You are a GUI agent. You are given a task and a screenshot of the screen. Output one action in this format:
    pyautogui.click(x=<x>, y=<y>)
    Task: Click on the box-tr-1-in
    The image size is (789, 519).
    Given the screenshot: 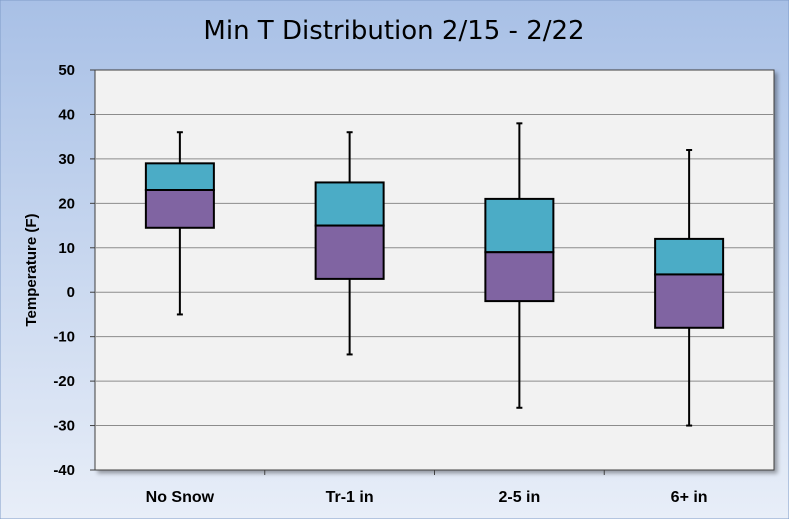 What is the action you would take?
    pyautogui.click(x=349, y=243)
    